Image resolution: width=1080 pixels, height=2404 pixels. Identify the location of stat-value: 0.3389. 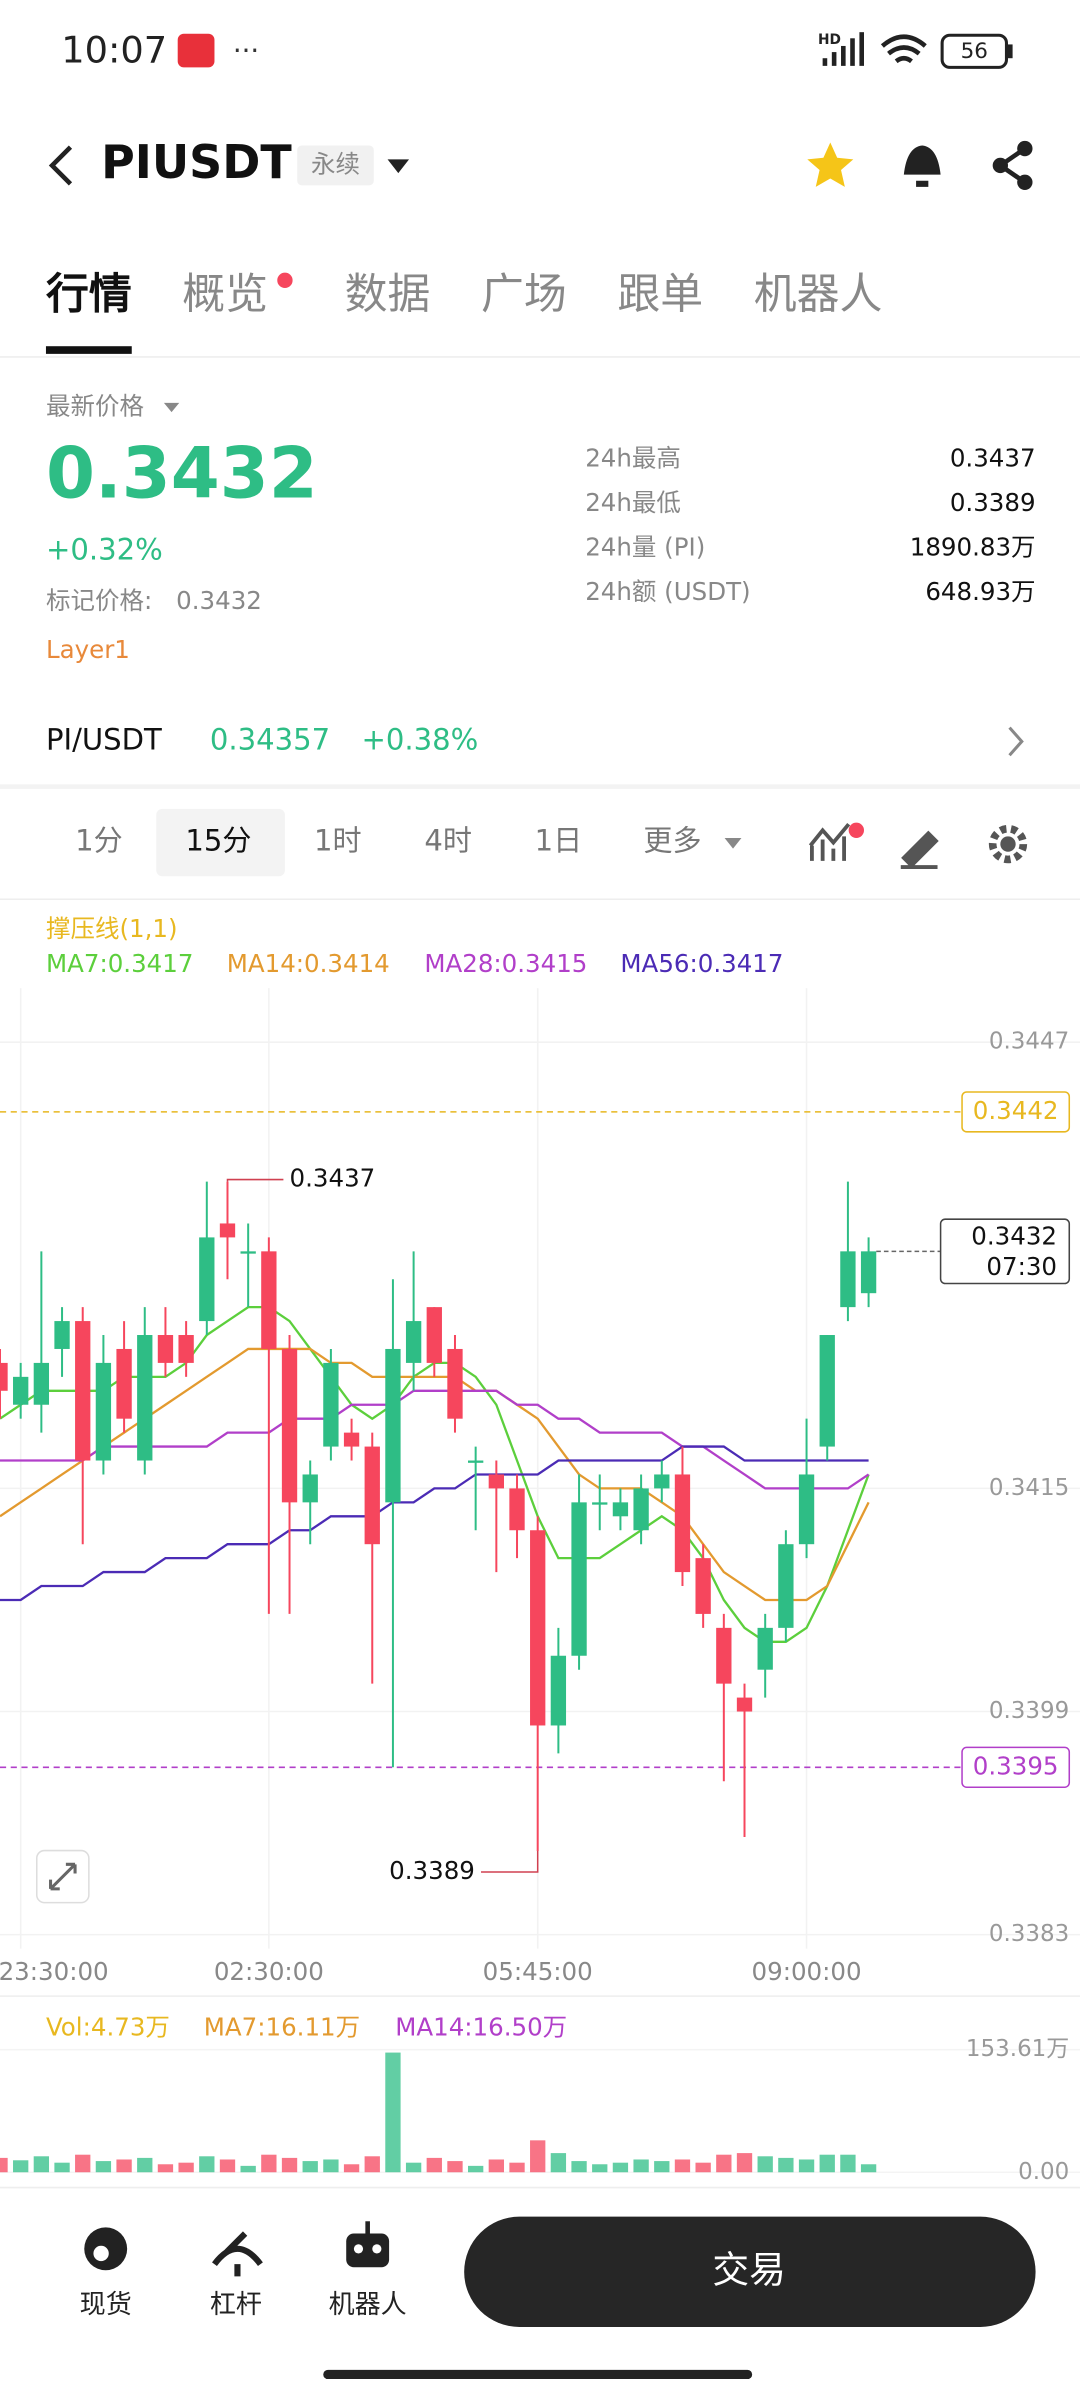
(993, 502).